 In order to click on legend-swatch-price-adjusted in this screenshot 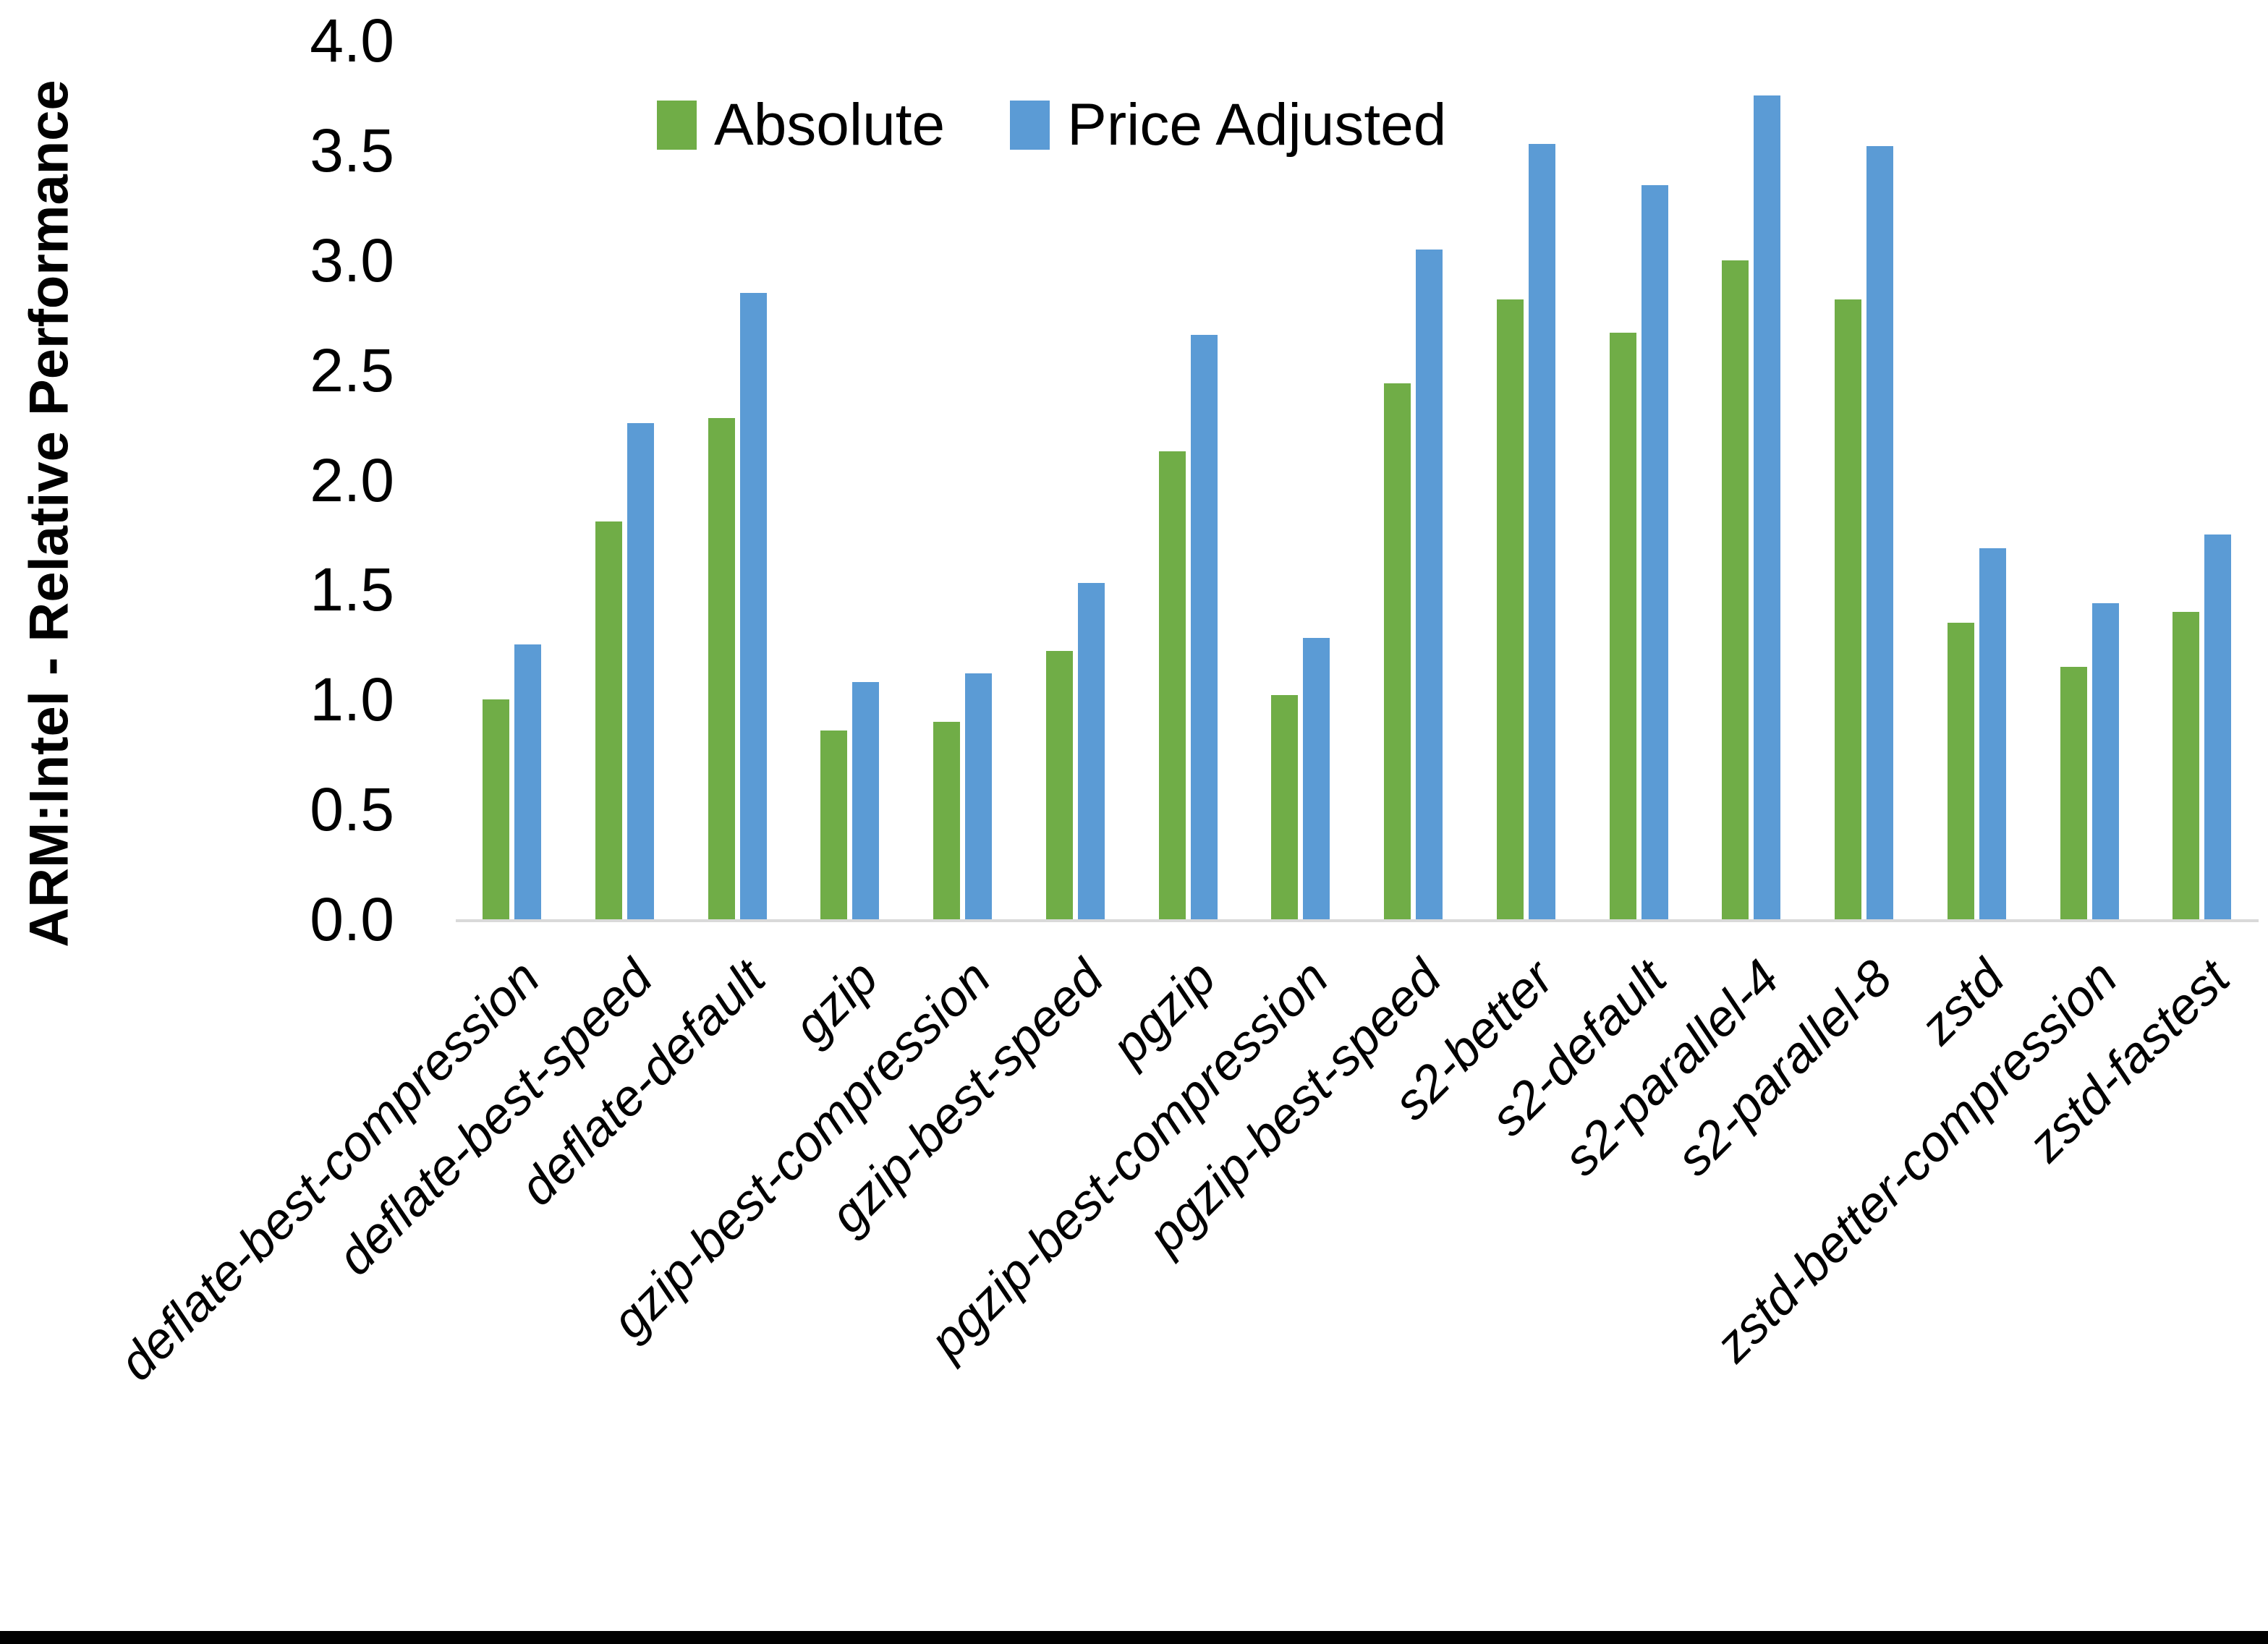, I will do `click(1030, 125)`.